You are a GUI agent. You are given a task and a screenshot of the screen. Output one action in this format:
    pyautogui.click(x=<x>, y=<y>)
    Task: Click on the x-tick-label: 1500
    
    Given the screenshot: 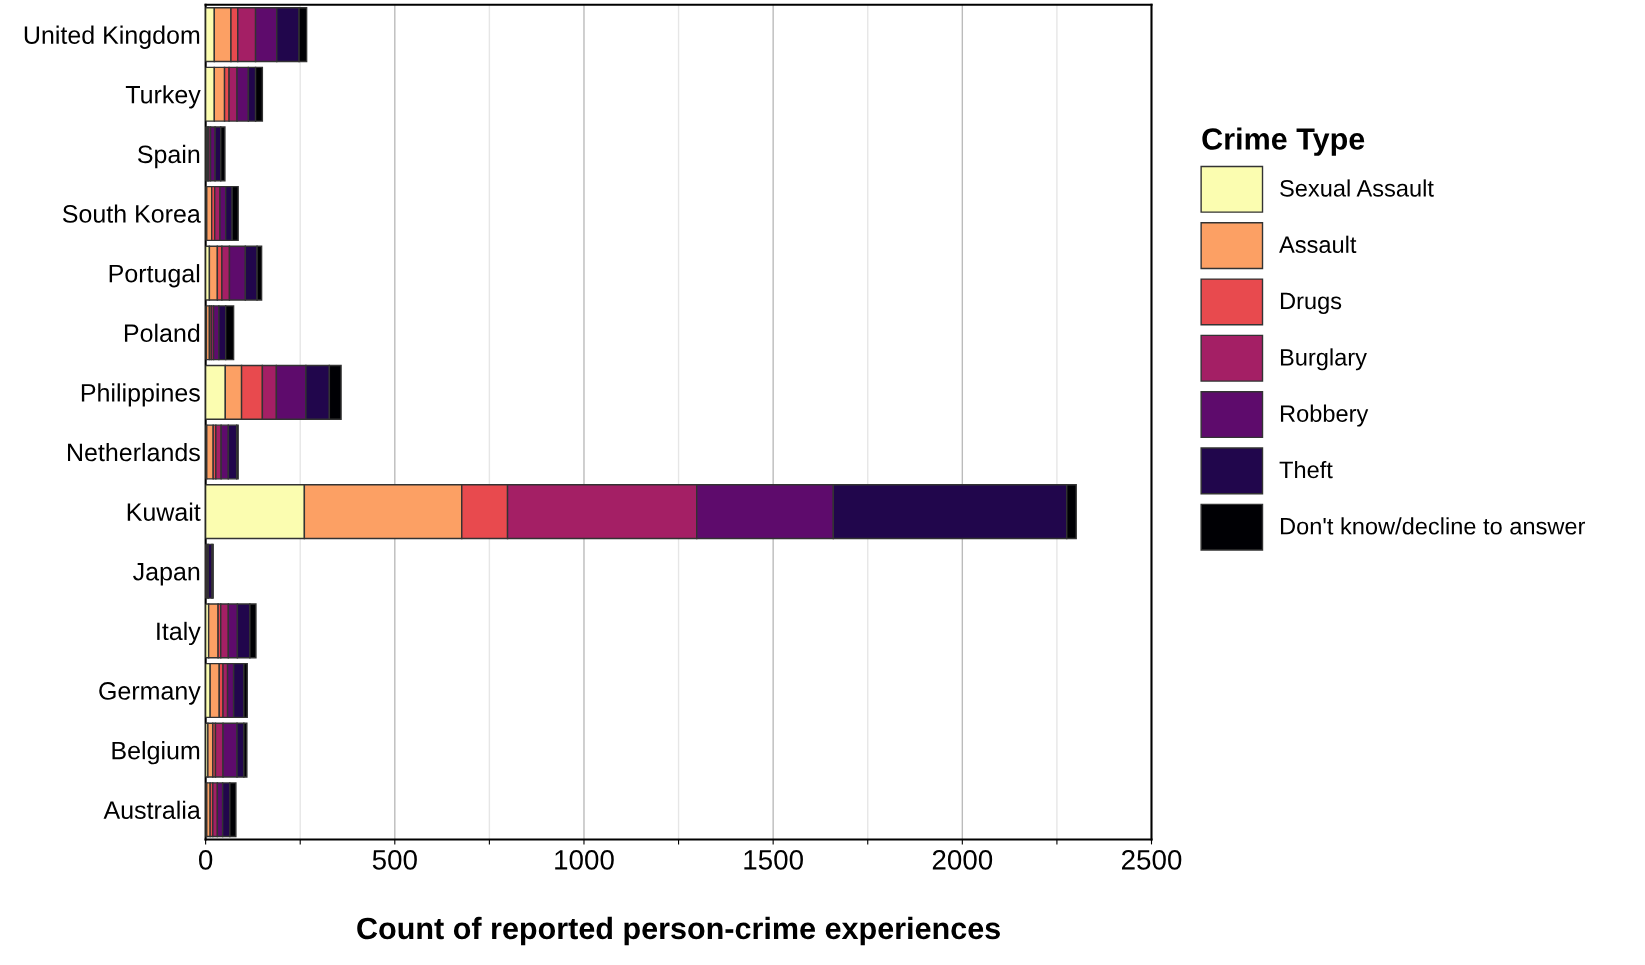 What is the action you would take?
    pyautogui.click(x=773, y=860)
    